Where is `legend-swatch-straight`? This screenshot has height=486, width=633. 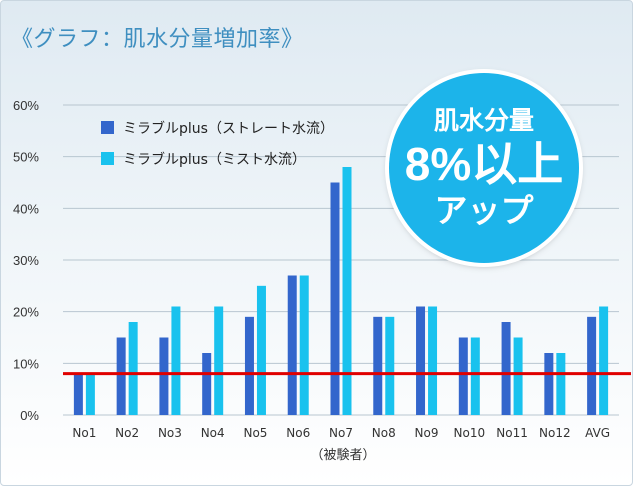
legend-swatch-straight is located at coordinates (107, 127).